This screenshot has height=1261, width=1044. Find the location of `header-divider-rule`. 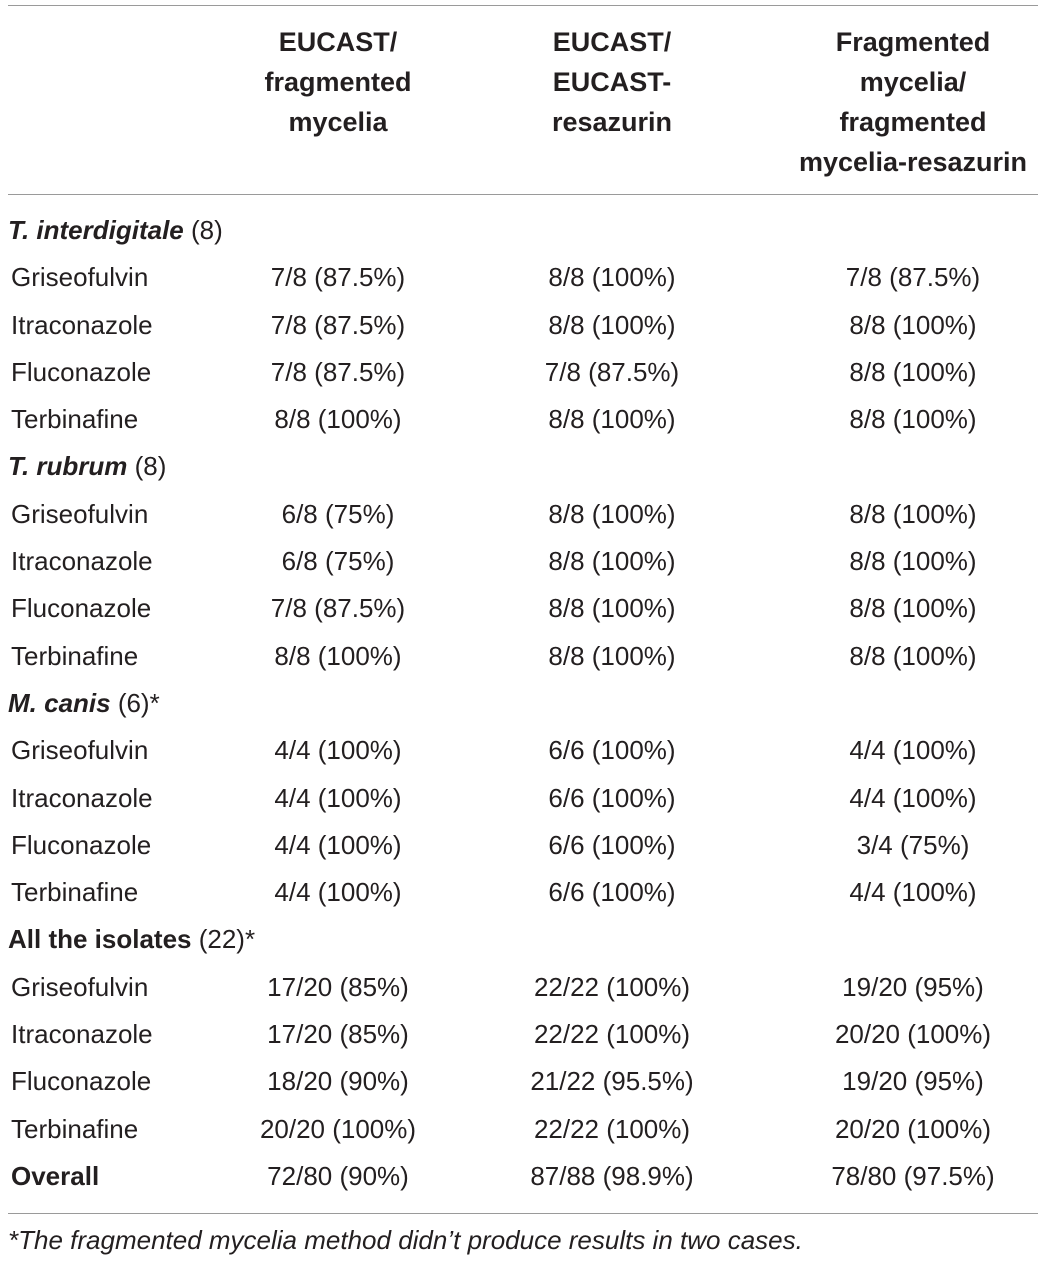

header-divider-rule is located at coordinates (523, 194).